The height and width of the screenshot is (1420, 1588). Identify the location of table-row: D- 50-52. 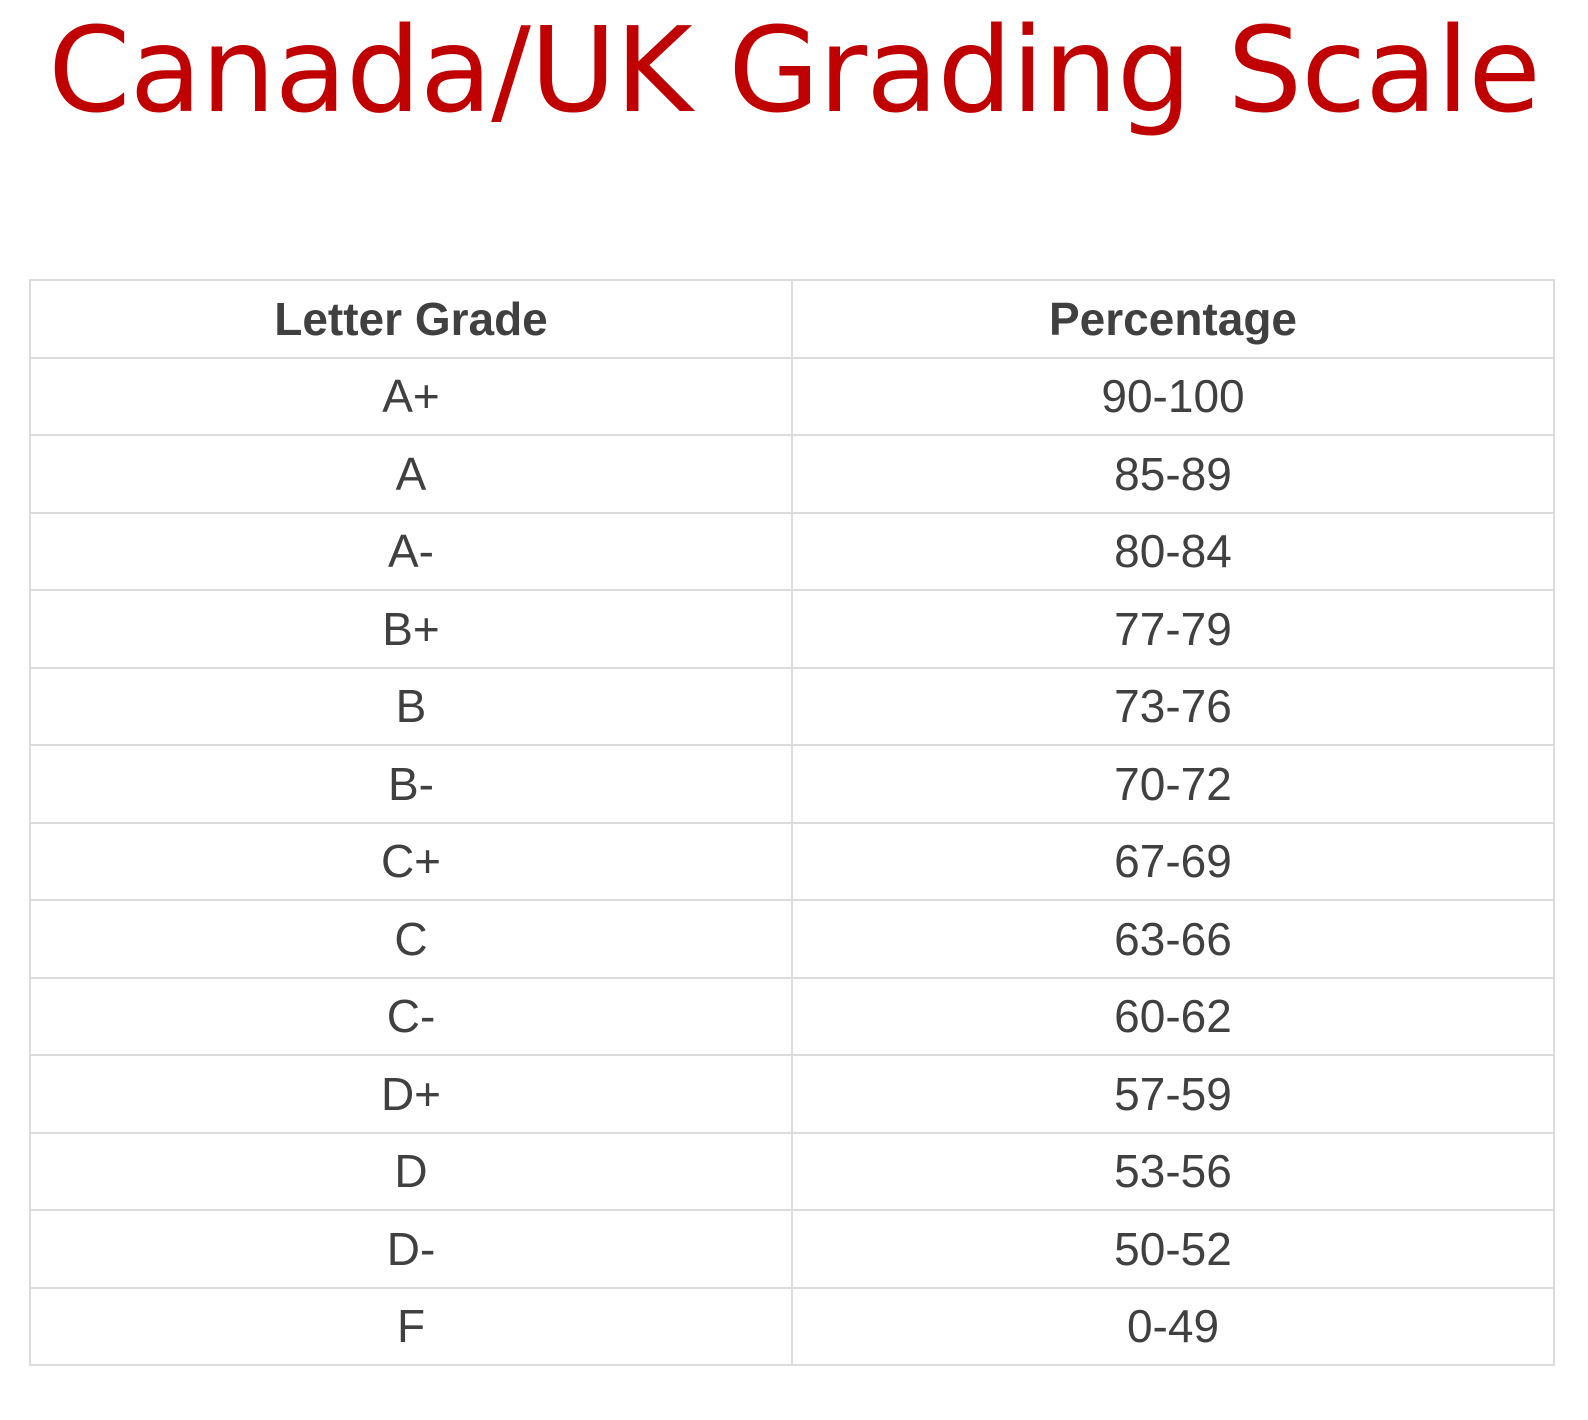
(792, 1249).